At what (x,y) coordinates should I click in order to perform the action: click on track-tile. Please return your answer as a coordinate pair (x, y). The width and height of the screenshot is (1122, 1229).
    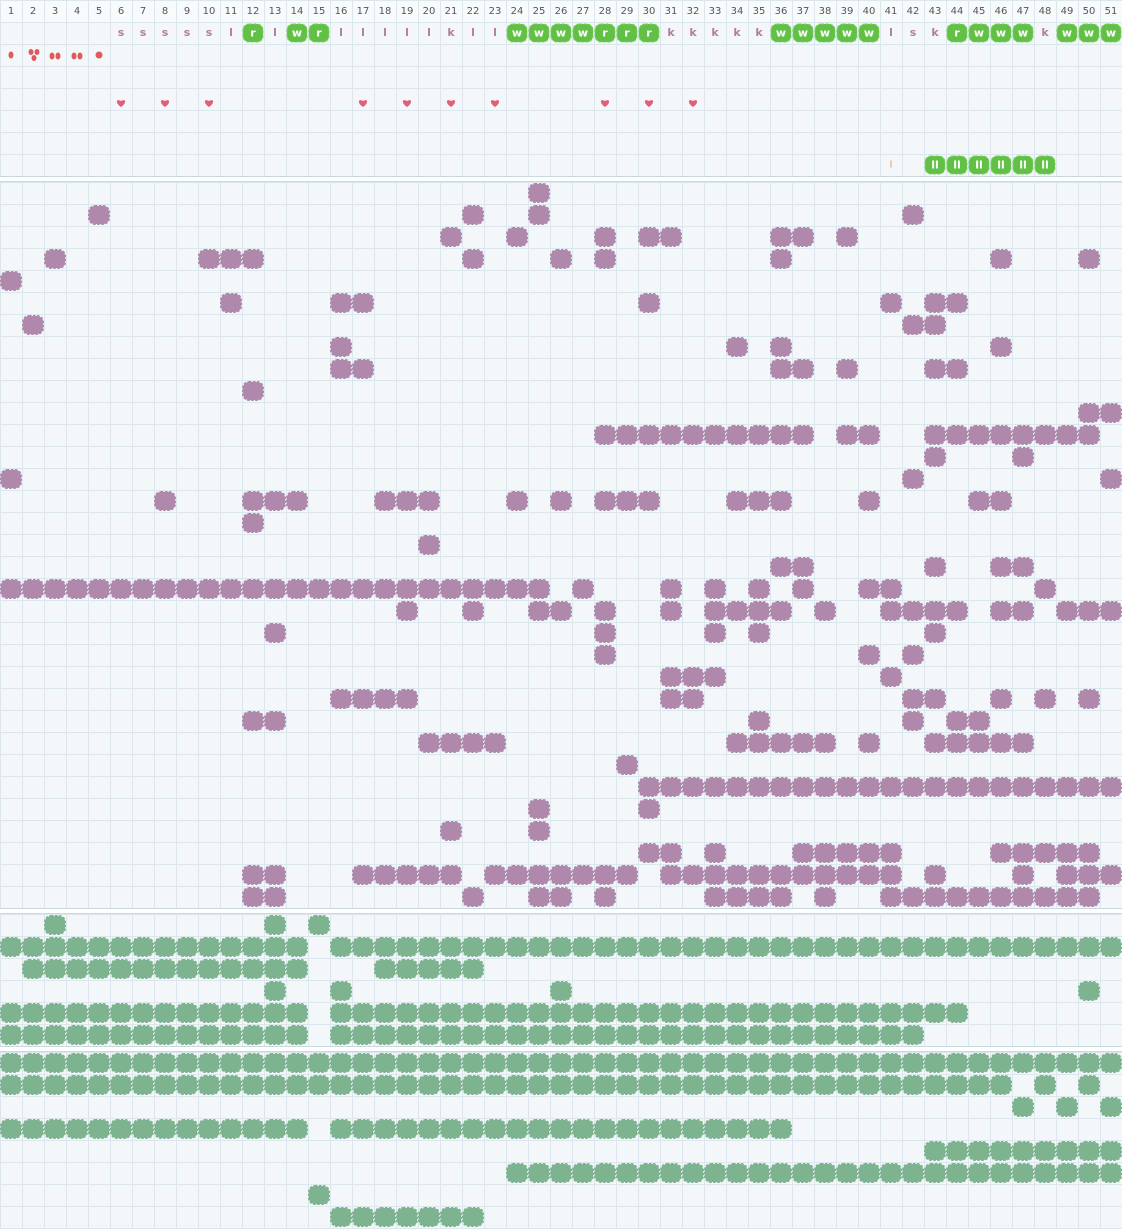
    Looking at the image, I should click on (957, 33).